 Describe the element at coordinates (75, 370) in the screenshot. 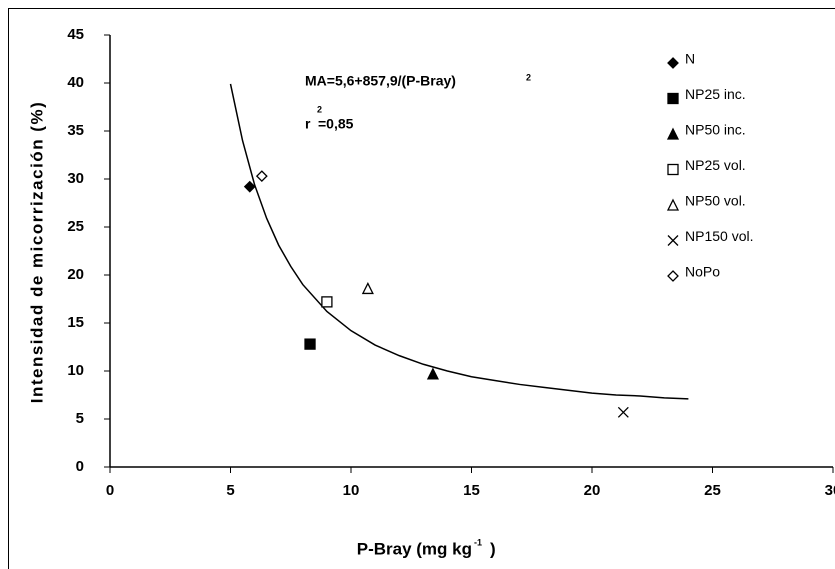

I see `y-tick-label: 10` at that location.